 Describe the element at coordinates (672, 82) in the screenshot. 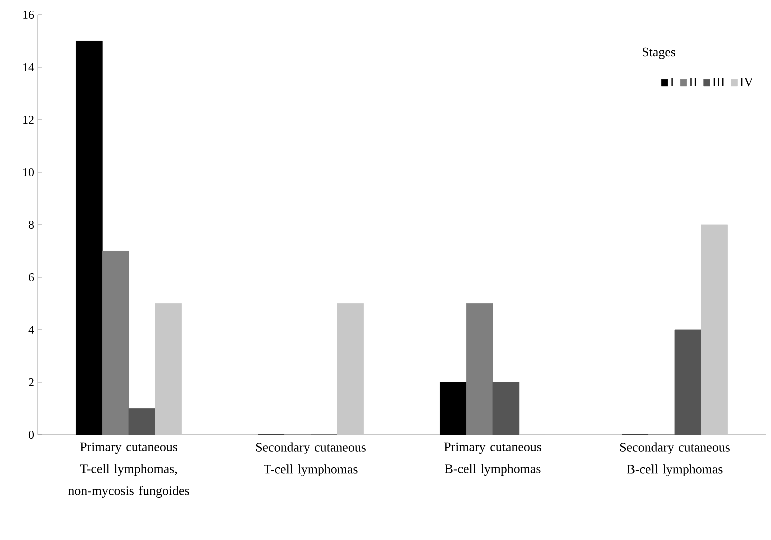

I see `legend-label: I` at that location.